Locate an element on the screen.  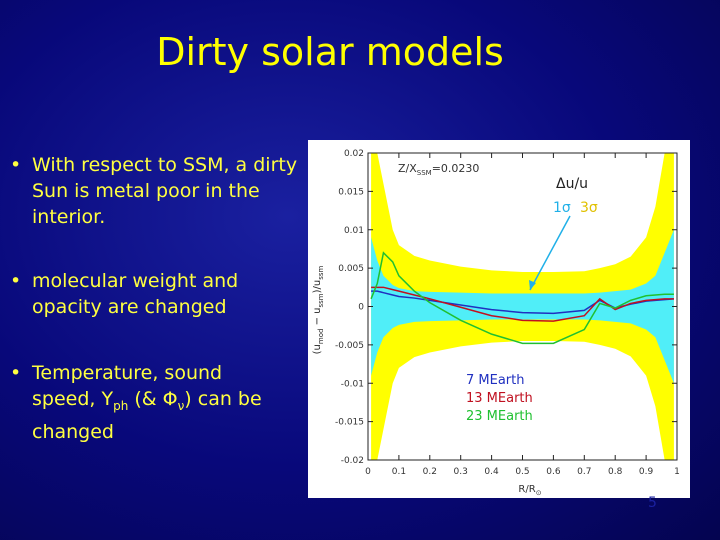
x-tick-label: 0.4 is located at coordinates (491, 472).